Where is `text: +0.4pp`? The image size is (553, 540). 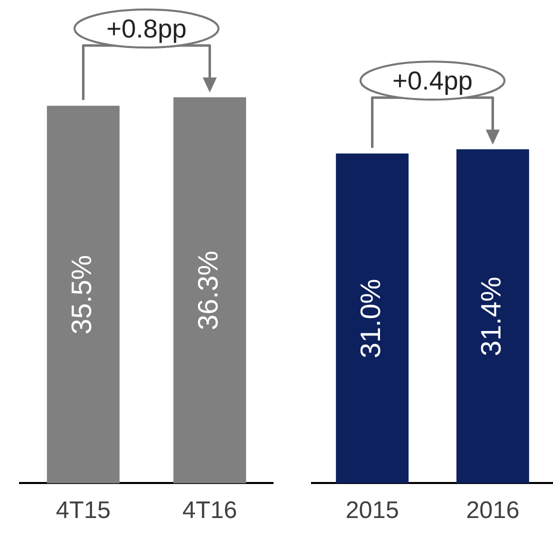
text: +0.4pp is located at coordinates (432, 81).